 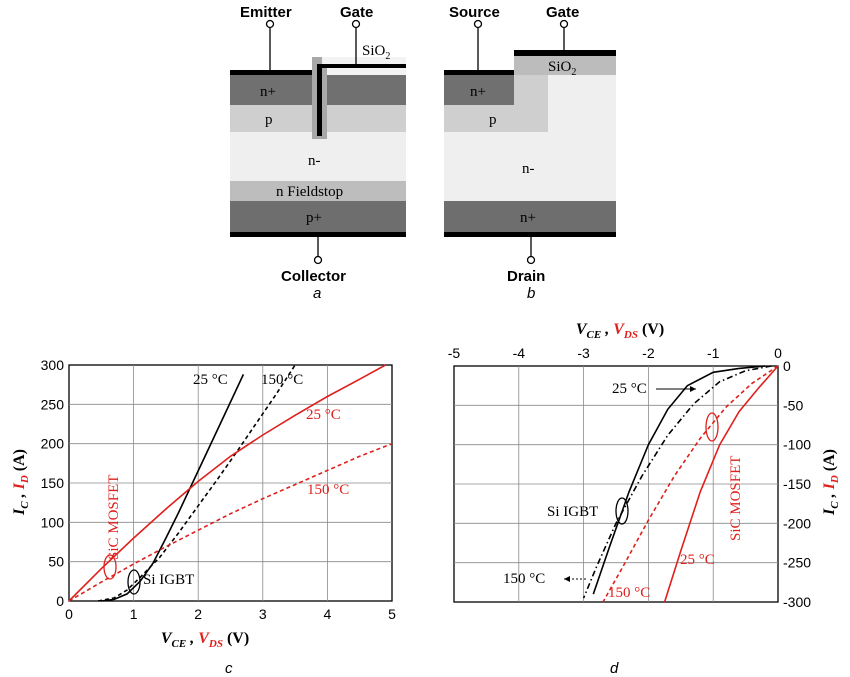 What do you see at coordinates (479, 72) in the screenshot?
I see `source-metal` at bounding box center [479, 72].